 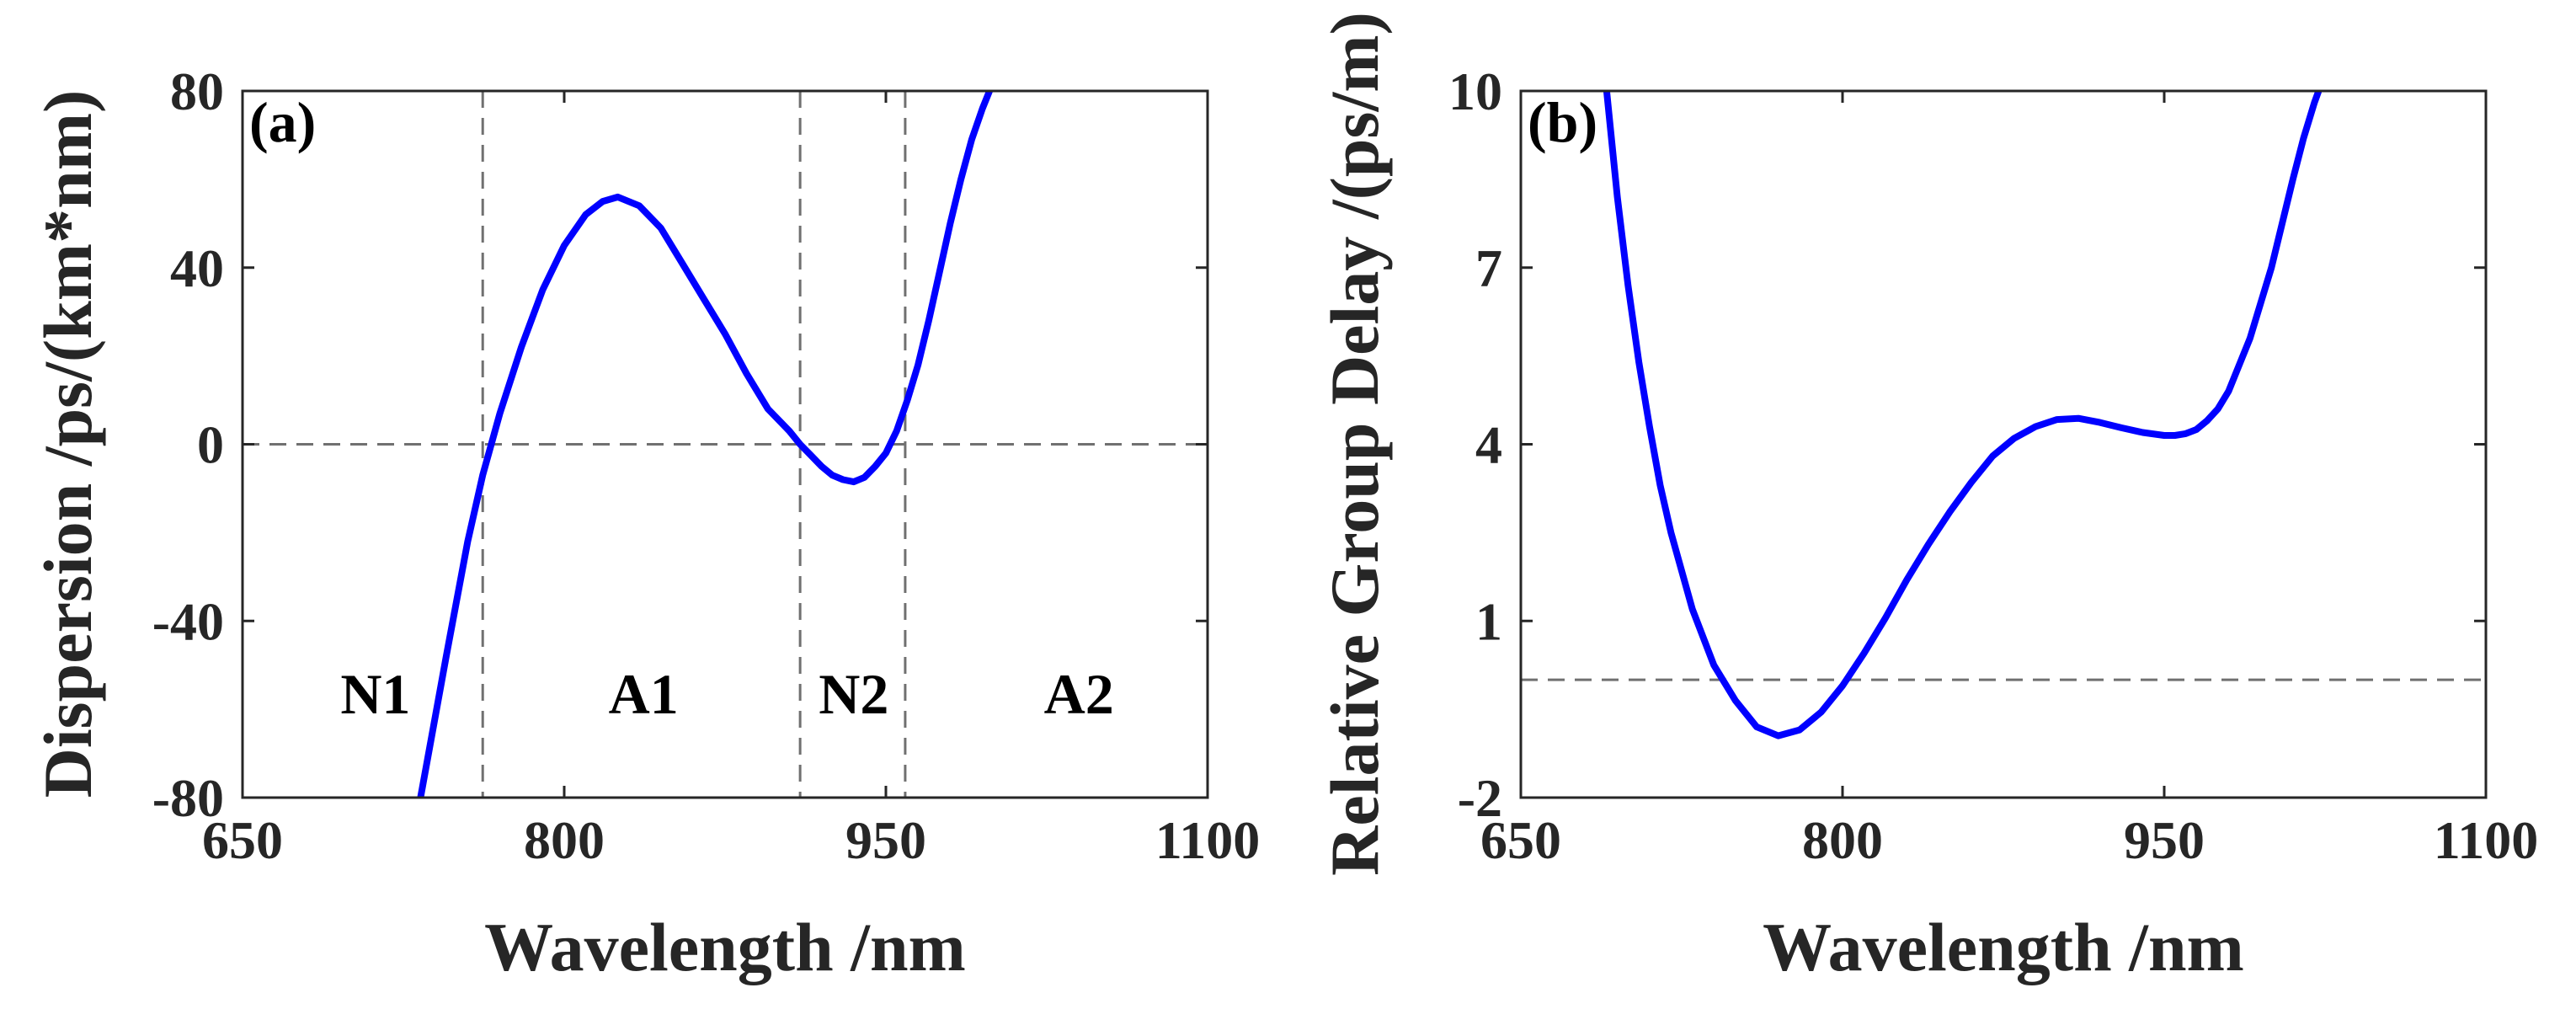 I want to click on panel-b-y-tick-label--2: -2, so click(x=1480, y=798).